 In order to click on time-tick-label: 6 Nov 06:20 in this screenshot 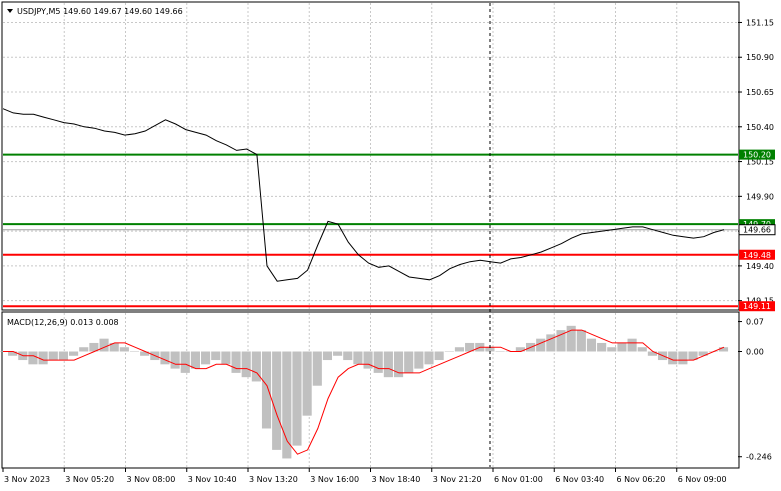, I will do `click(641, 479)`.